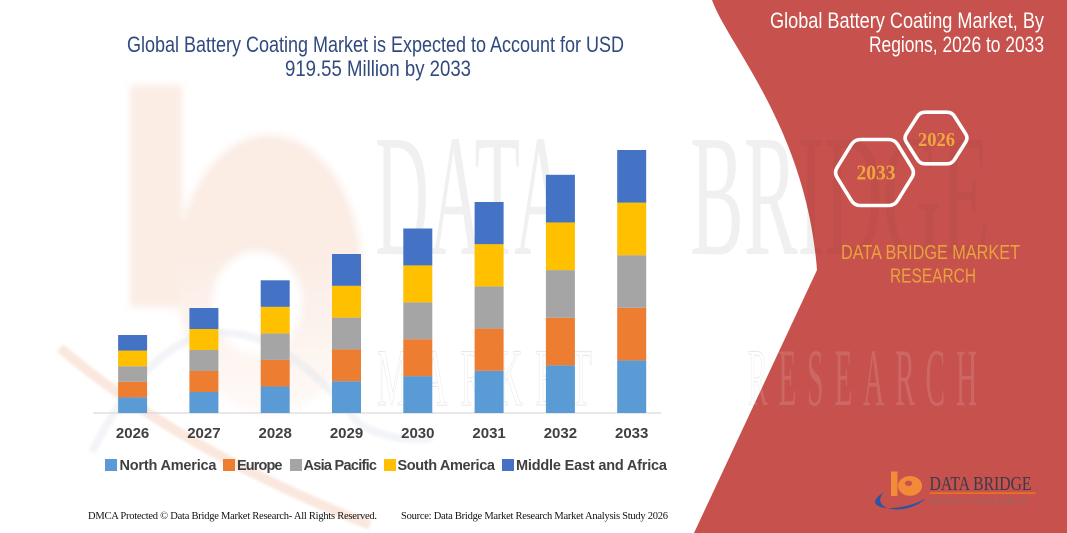 The image size is (1067, 533). What do you see at coordinates (346, 433) in the screenshot?
I see `svg-text: 2029` at bounding box center [346, 433].